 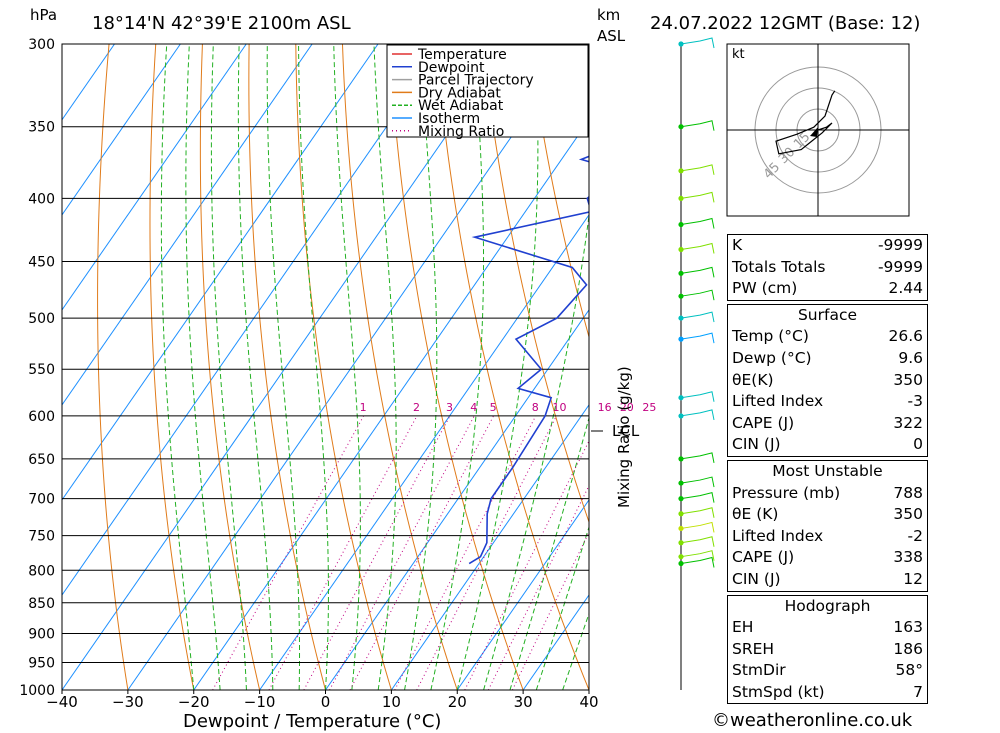 What do you see at coordinates (696, 363) in the screenshot?
I see `wind-profile` at bounding box center [696, 363].